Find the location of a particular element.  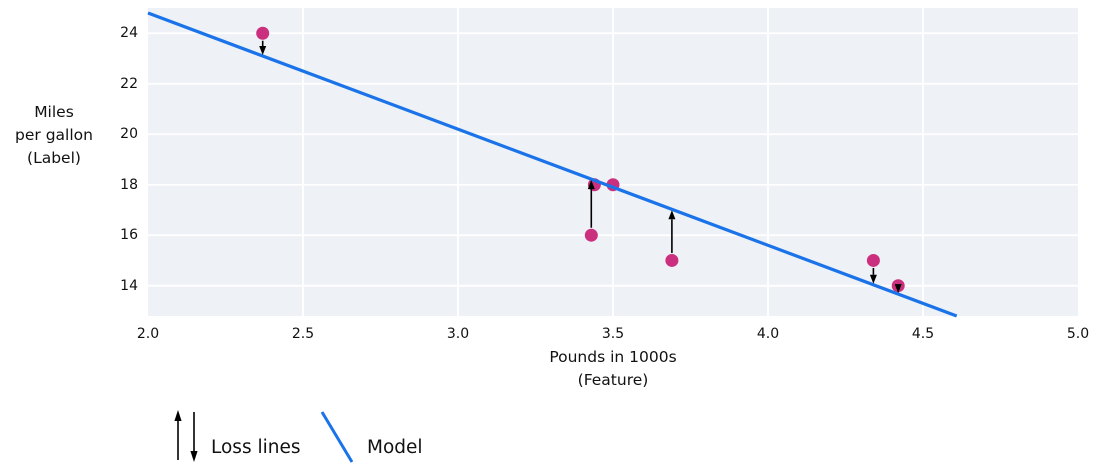

y-tick-label: 16 is located at coordinates (129, 235).